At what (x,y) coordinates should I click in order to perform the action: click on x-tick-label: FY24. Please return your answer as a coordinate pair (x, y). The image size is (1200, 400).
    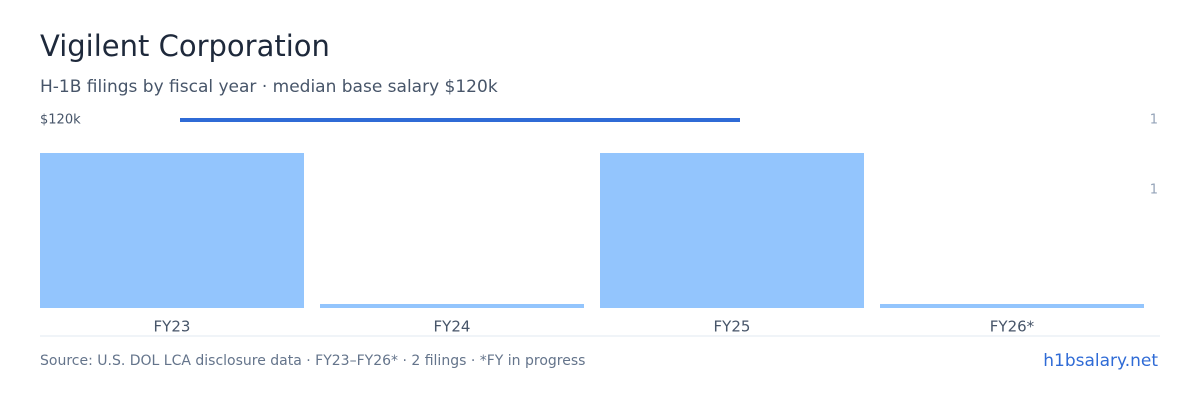
    Looking at the image, I should click on (452, 327).